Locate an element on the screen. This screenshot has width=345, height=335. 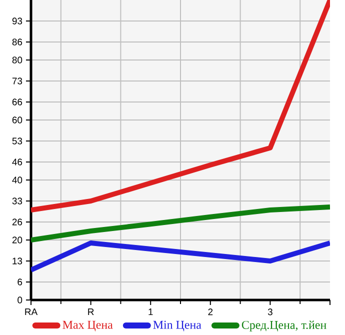
y-tick-label: 73 is located at coordinates (17, 81).